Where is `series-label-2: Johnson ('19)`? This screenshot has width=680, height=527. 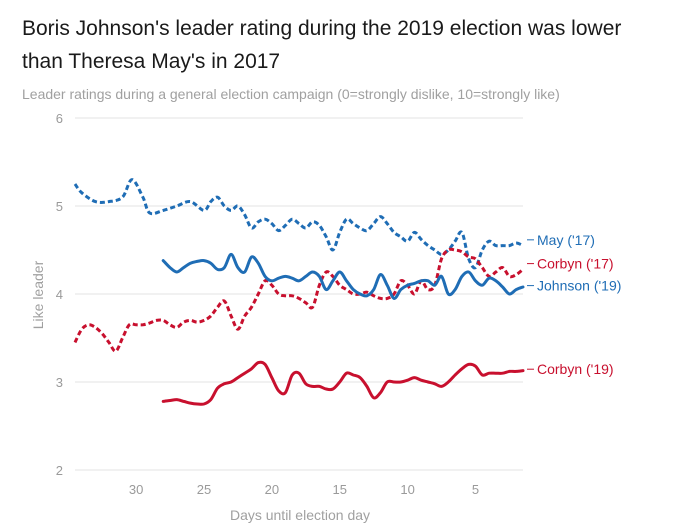
series-label-2: Johnson ('19) is located at coordinates (579, 286).